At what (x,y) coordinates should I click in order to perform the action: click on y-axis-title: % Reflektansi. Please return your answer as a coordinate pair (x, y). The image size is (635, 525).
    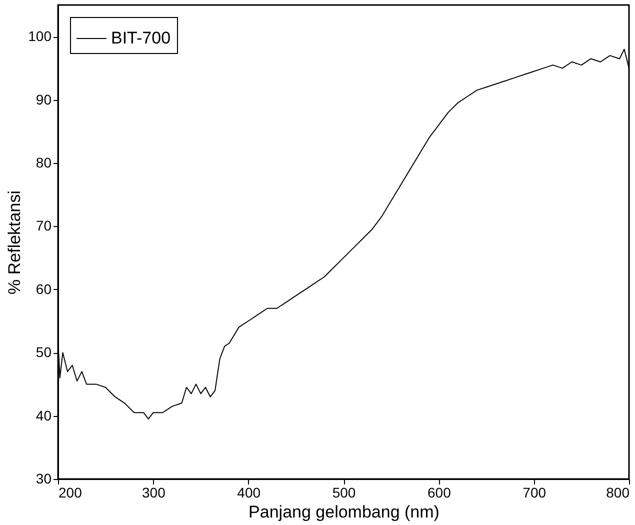
    Looking at the image, I should click on (14, 242).